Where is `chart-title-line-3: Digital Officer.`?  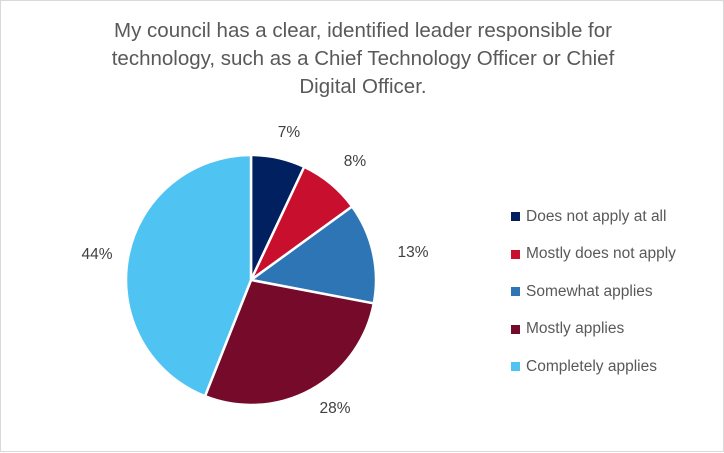 chart-title-line-3: Digital Officer. is located at coordinates (363, 86).